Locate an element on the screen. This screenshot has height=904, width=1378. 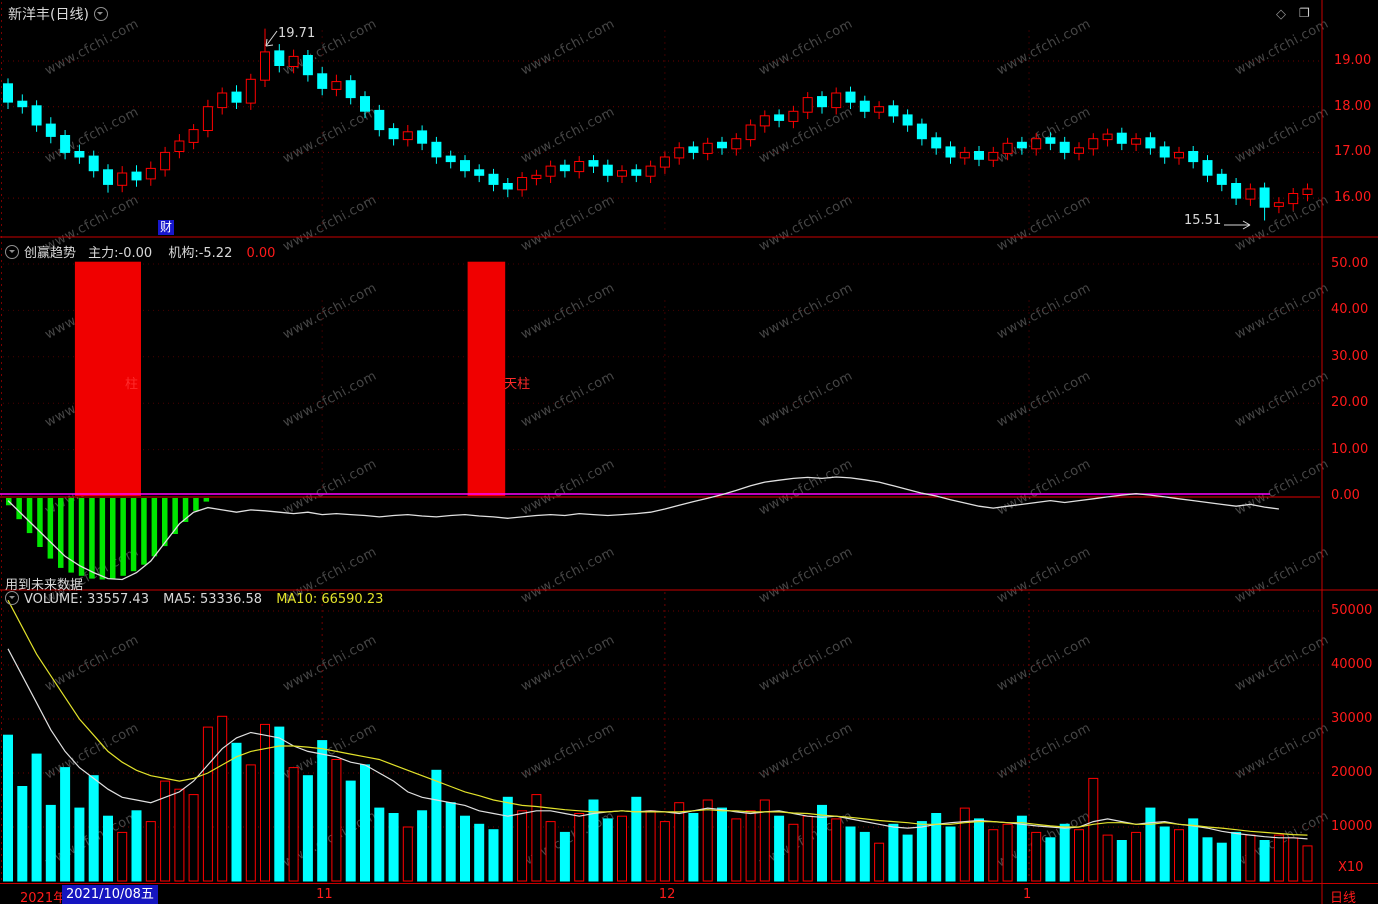
indicator-axis-label: 0.00 is located at coordinates (1345, 495).